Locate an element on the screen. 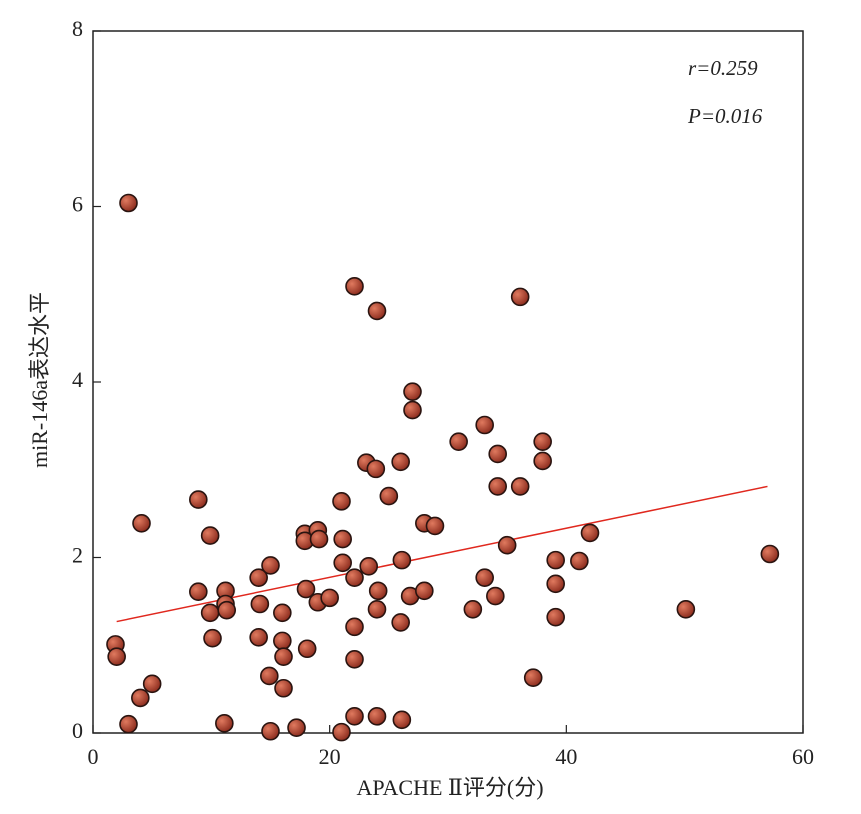  y-tick-label: 8 is located at coordinates (77, 28).